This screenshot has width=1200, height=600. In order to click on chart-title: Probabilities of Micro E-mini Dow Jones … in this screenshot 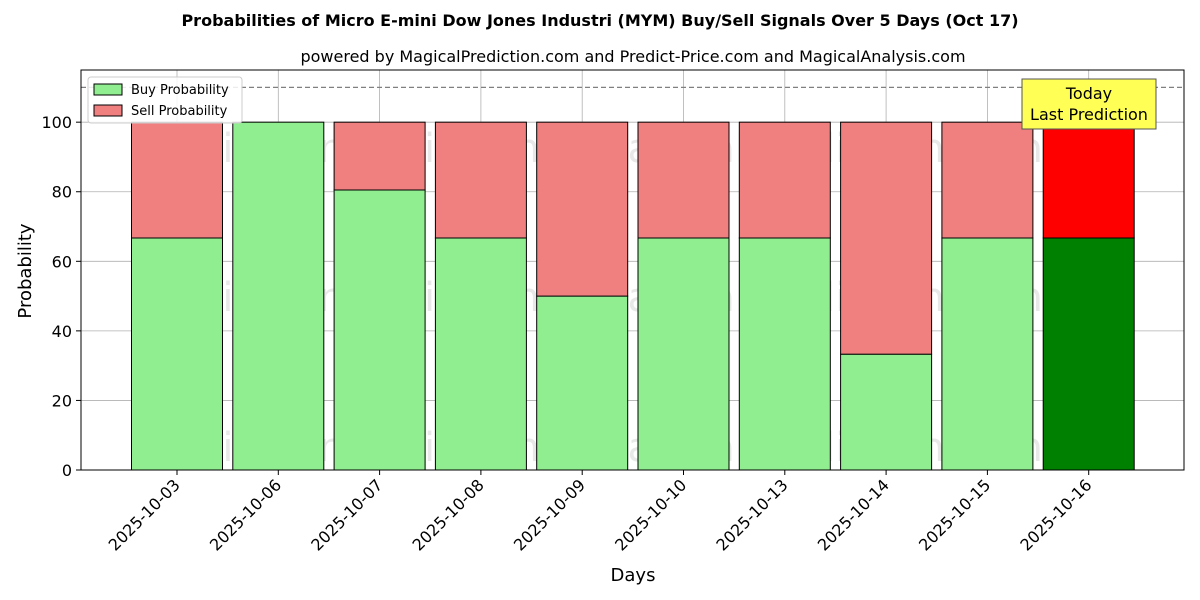, I will do `click(599, 20)`.